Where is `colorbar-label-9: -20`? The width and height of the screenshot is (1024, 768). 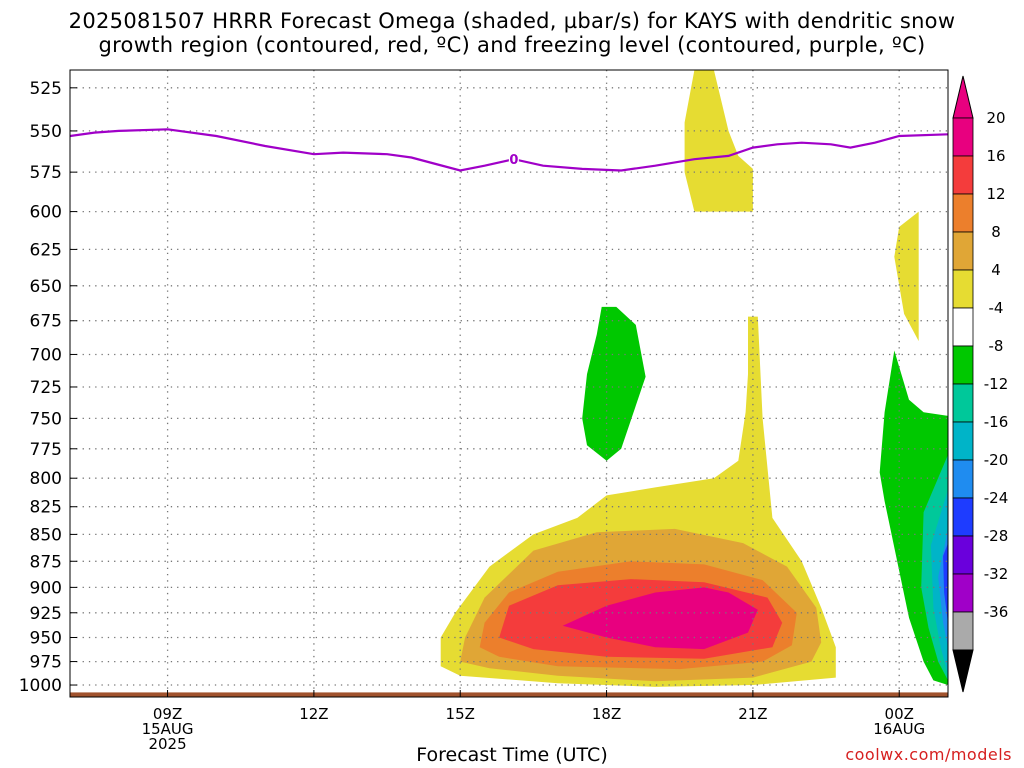
colorbar-label-9: -20 is located at coordinates (996, 460).